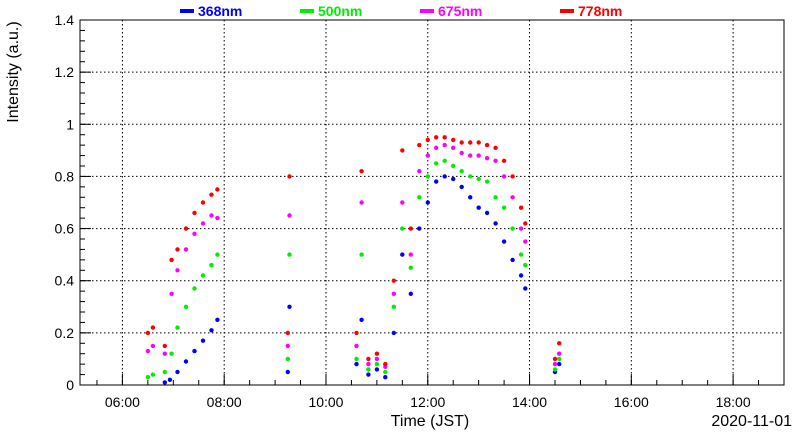 This screenshot has width=800, height=434. Describe the element at coordinates (751, 421) in the screenshot. I see `date-label: 2020-11-01` at that location.